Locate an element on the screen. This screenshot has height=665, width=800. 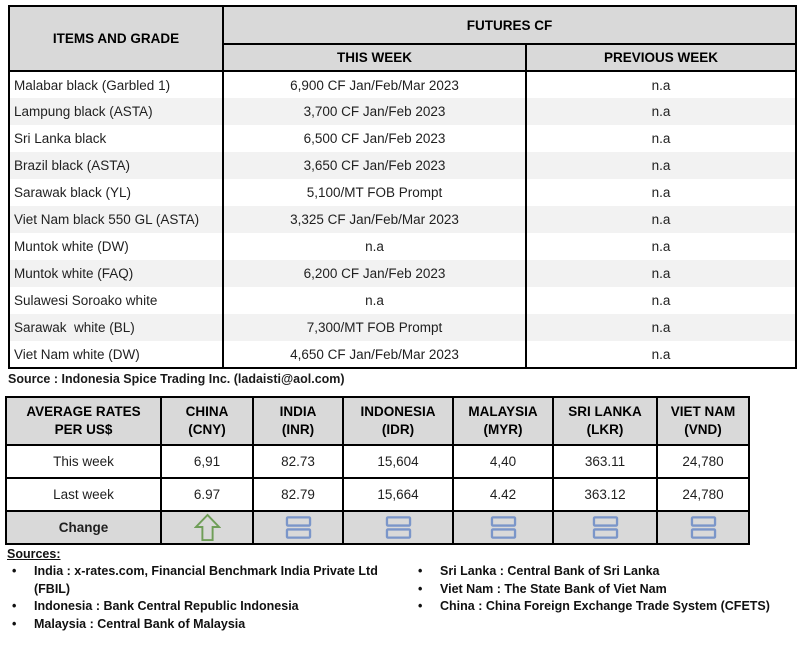
this-week-cell: 3,650 CF Jan/Feb 2023 is located at coordinates (374, 165).